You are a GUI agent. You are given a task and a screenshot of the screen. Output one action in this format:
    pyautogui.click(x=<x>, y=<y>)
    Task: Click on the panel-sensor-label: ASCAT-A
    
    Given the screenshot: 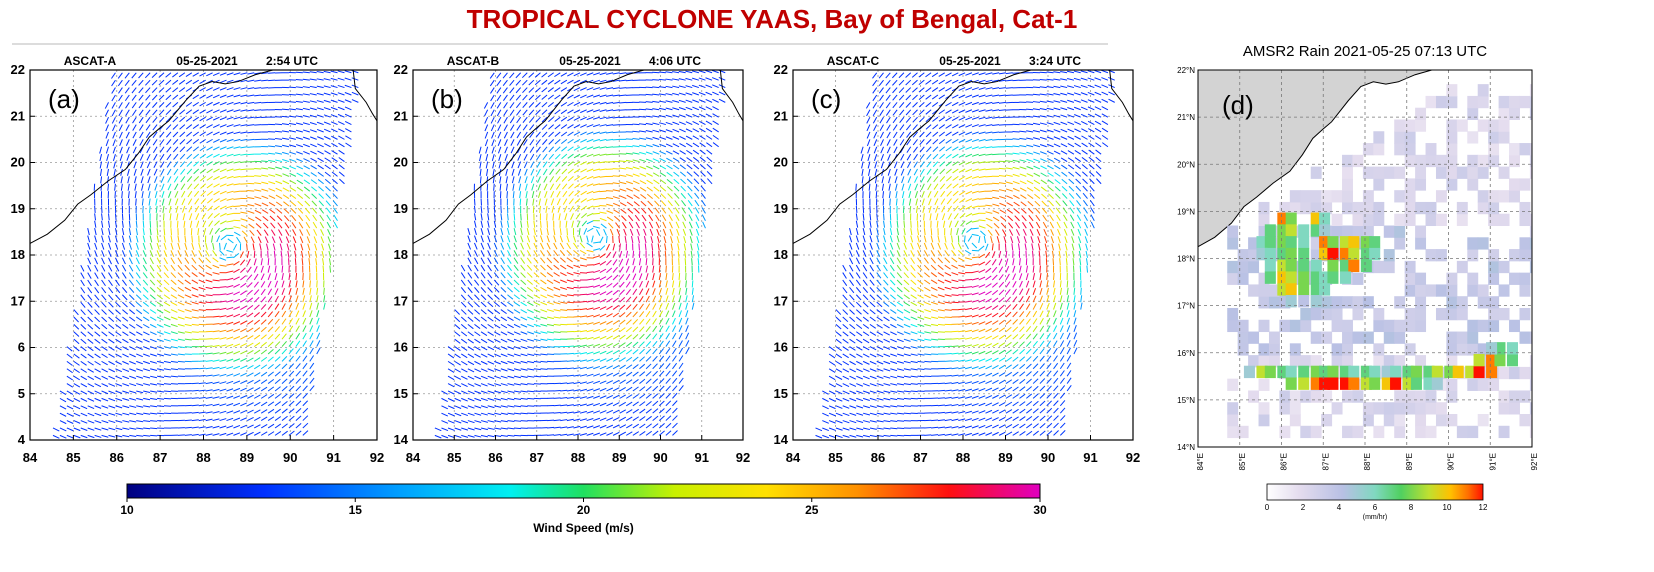 What is the action you would take?
    pyautogui.click(x=90, y=61)
    